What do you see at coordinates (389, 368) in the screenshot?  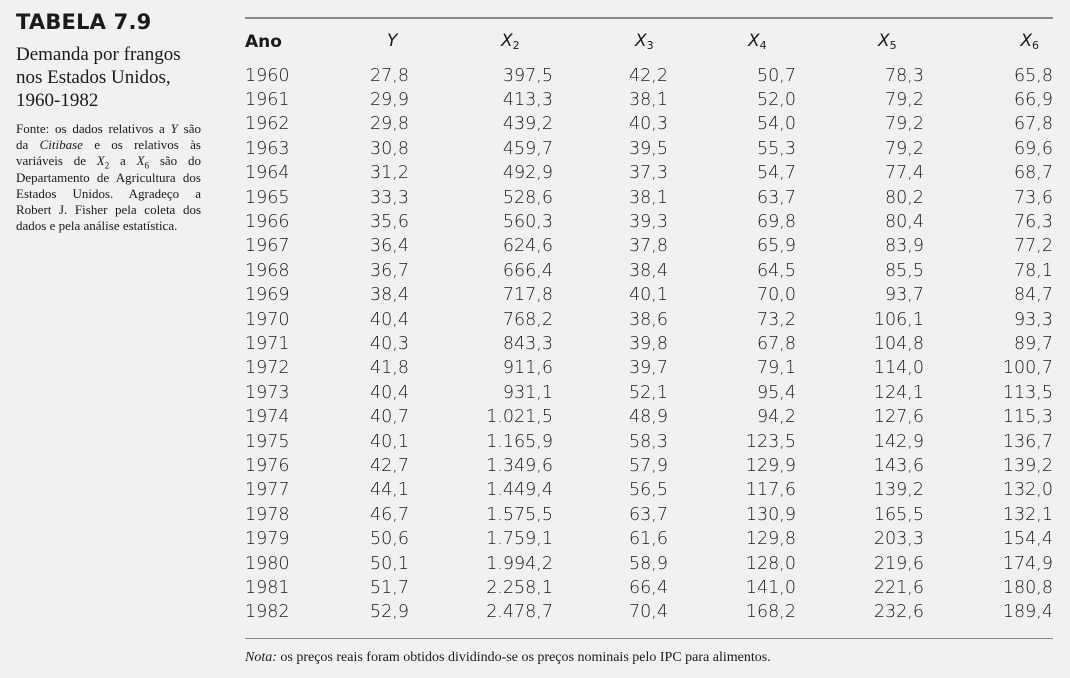 I see `cell-y: 41,8` at bounding box center [389, 368].